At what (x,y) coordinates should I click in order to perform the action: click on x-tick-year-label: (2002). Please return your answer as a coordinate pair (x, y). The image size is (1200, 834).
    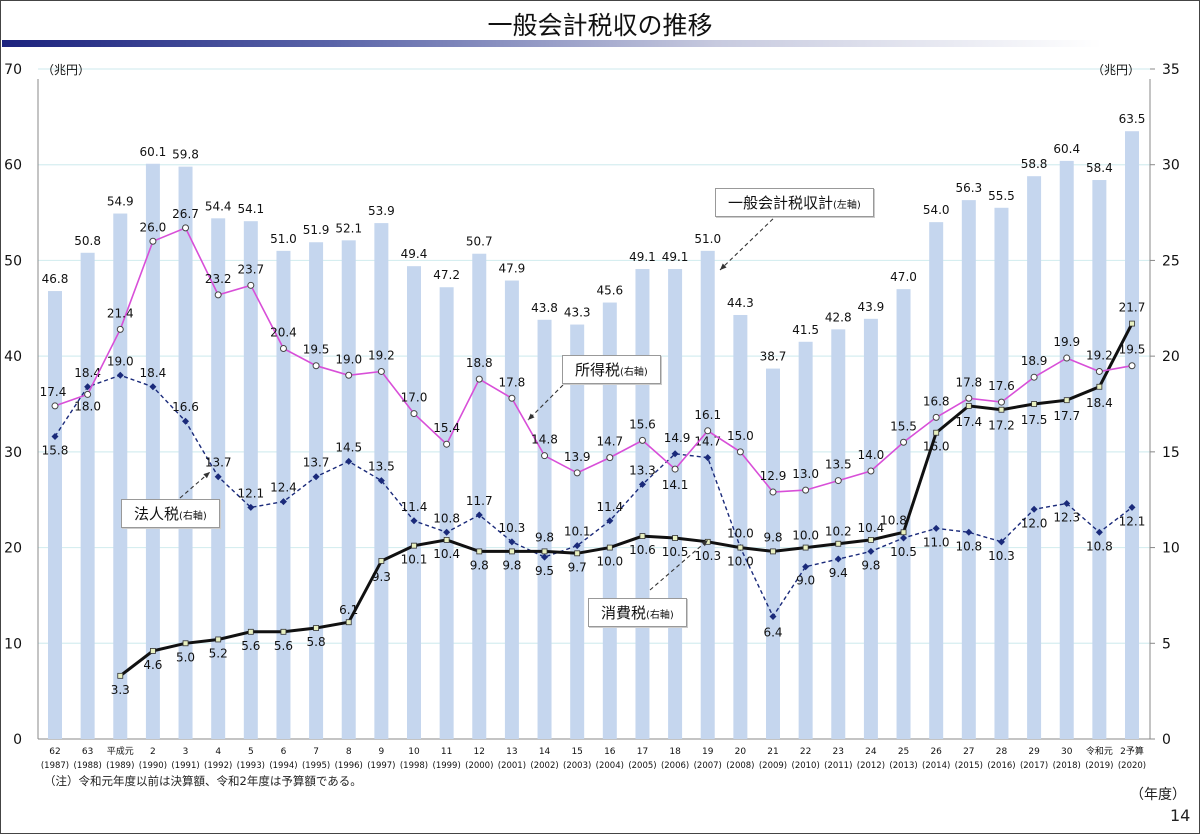
    Looking at the image, I should click on (544, 766).